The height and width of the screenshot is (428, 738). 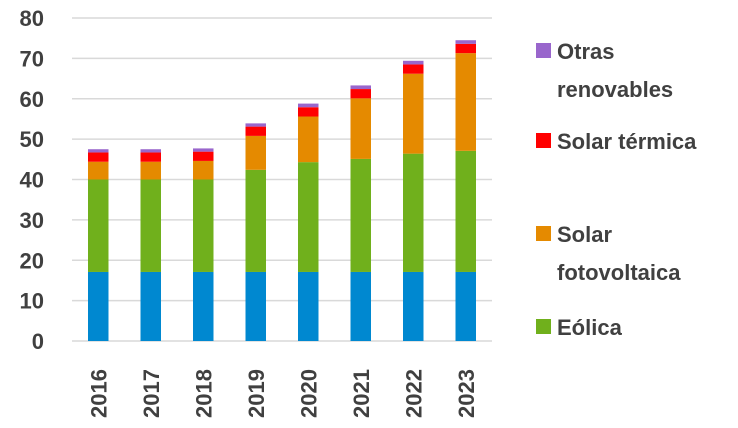 I want to click on legend-label-otras: Otras, so click(x=585, y=51).